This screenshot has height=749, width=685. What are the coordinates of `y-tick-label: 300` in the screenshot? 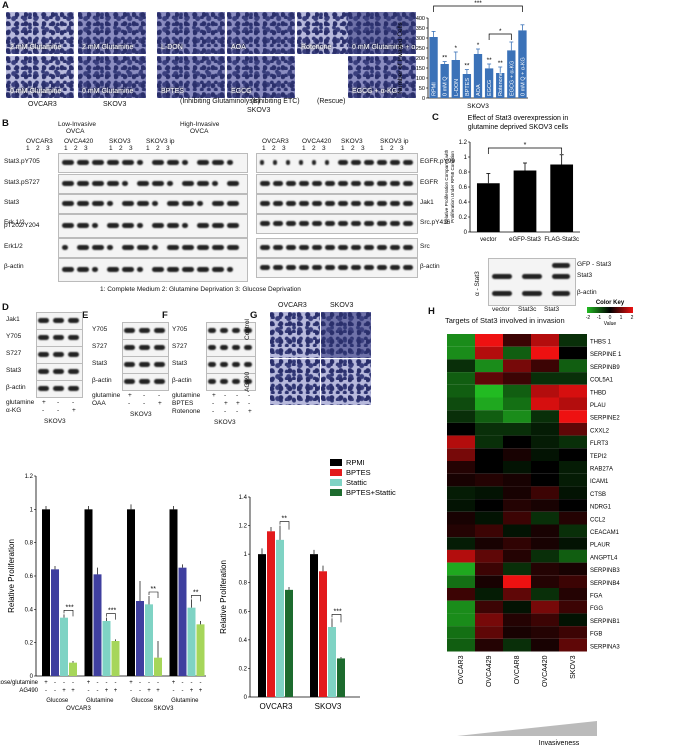 It's located at (420, 39).